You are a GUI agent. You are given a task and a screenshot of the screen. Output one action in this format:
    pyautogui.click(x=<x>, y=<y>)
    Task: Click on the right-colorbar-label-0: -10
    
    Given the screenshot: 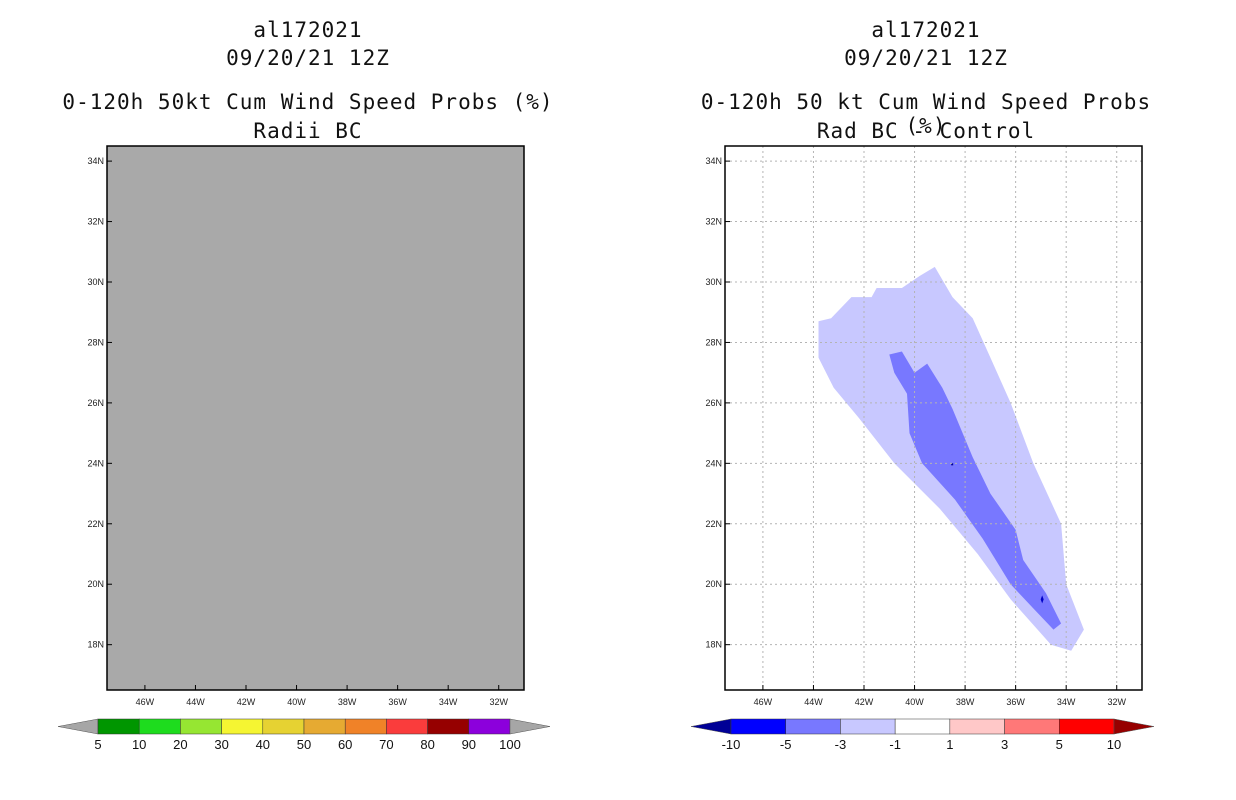 What is the action you would take?
    pyautogui.click(x=731, y=744)
    